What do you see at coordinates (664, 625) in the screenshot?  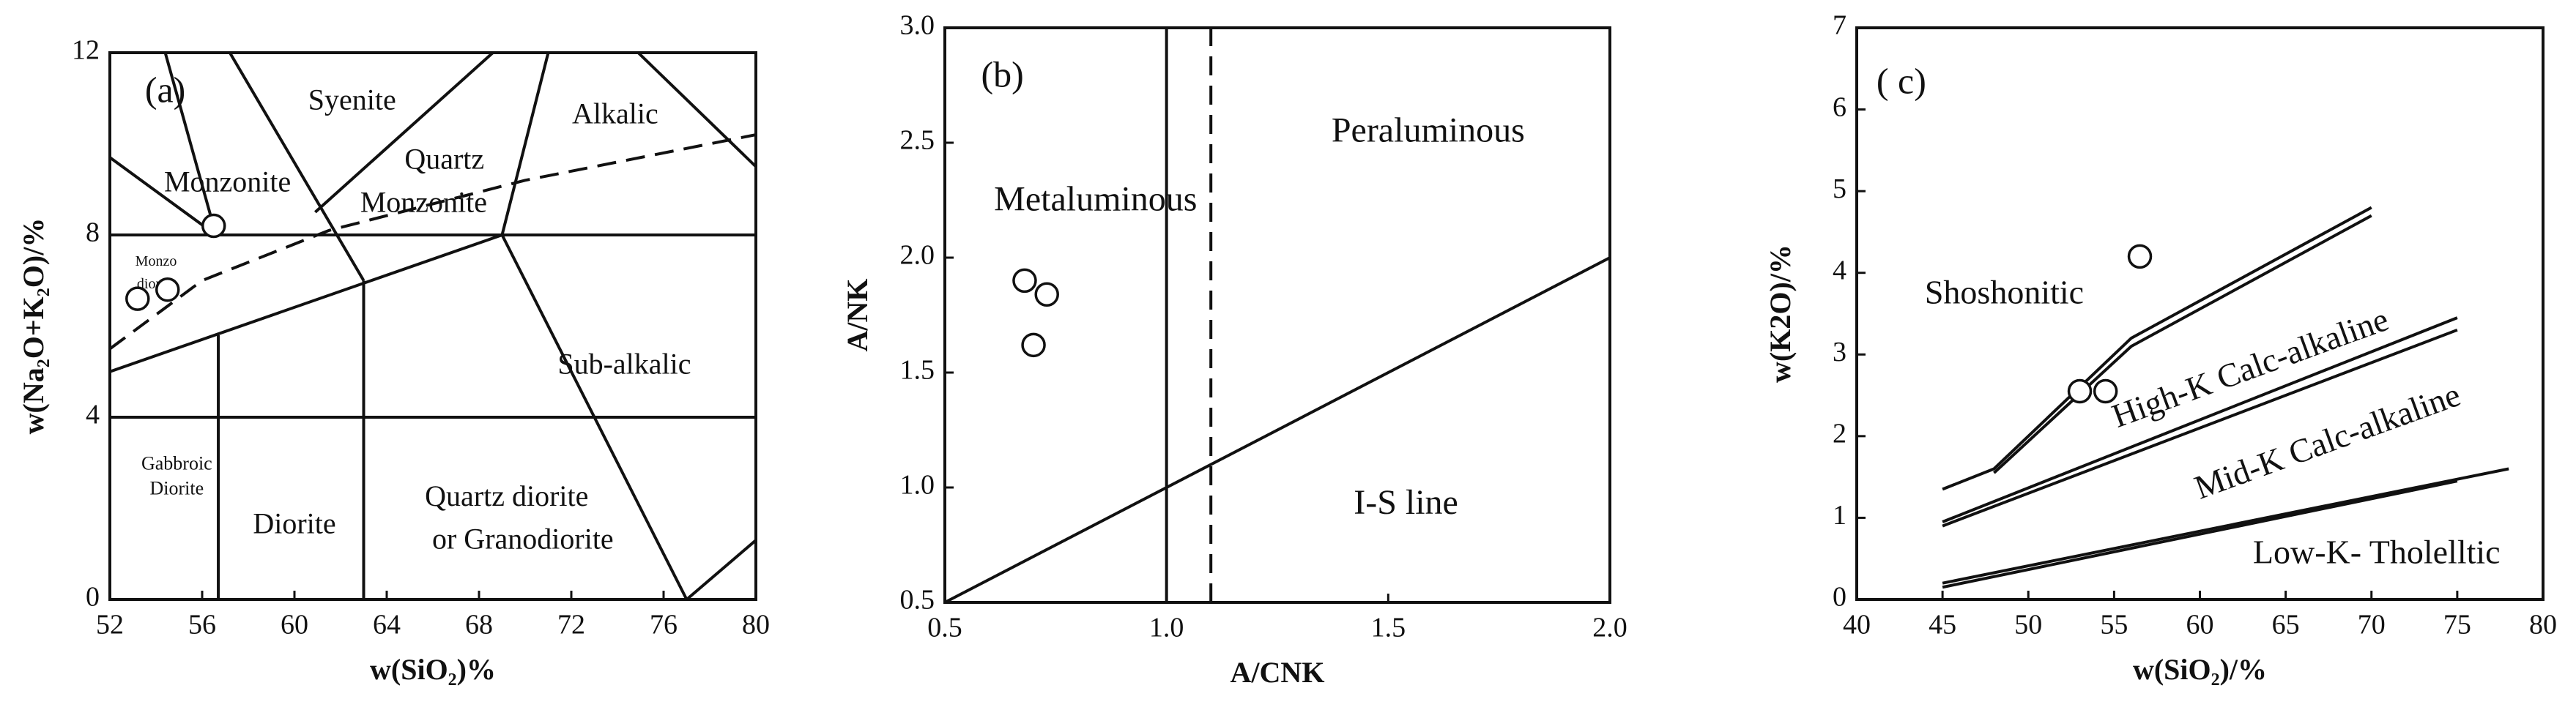 I see `x-tick-label: 76` at bounding box center [664, 625].